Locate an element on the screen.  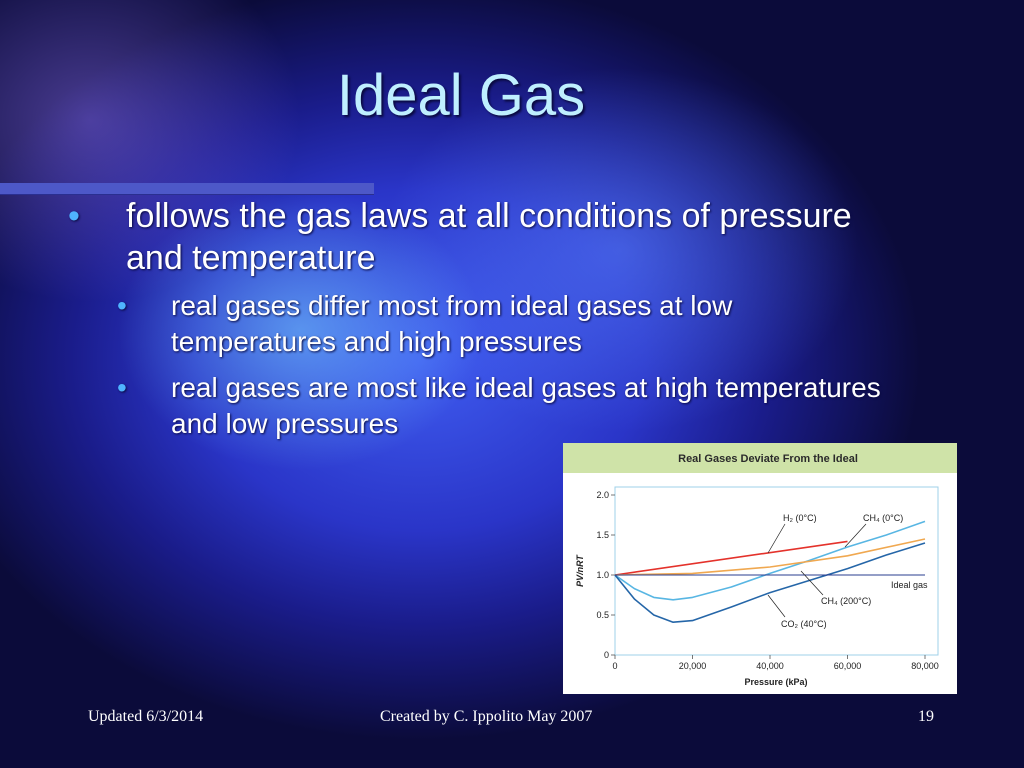
y-tick-label: 0.5 is located at coordinates (602, 615).